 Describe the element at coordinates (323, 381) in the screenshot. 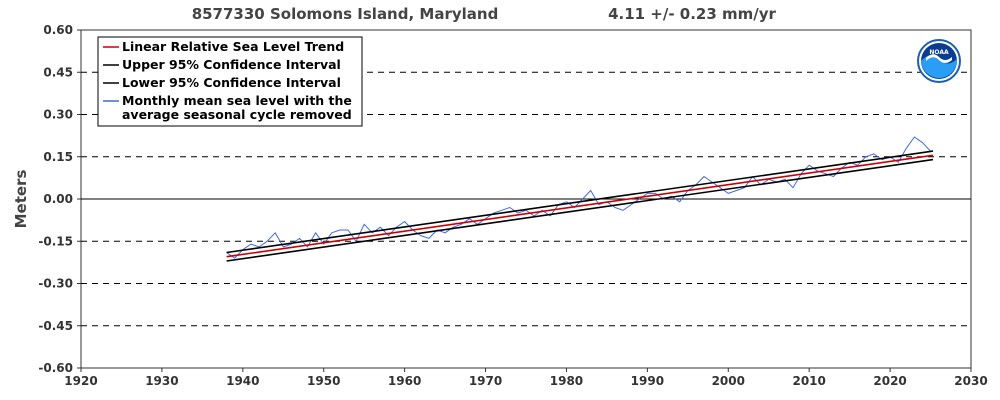

I see `x-tick-label: 1950` at that location.